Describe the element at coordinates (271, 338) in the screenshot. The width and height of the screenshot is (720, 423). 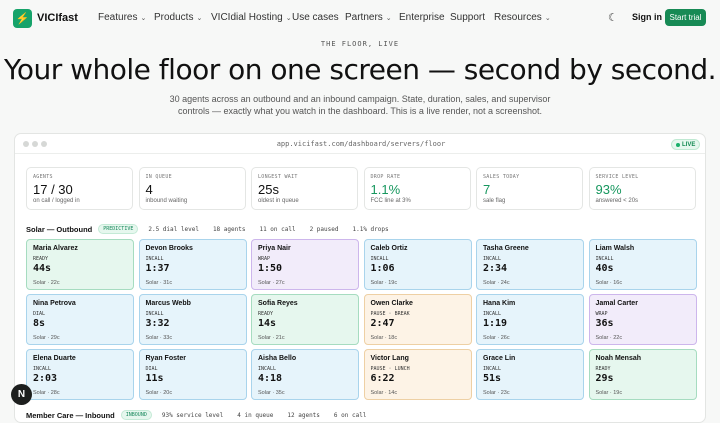
I see `agent-campaign: Solar · 21c` at that location.